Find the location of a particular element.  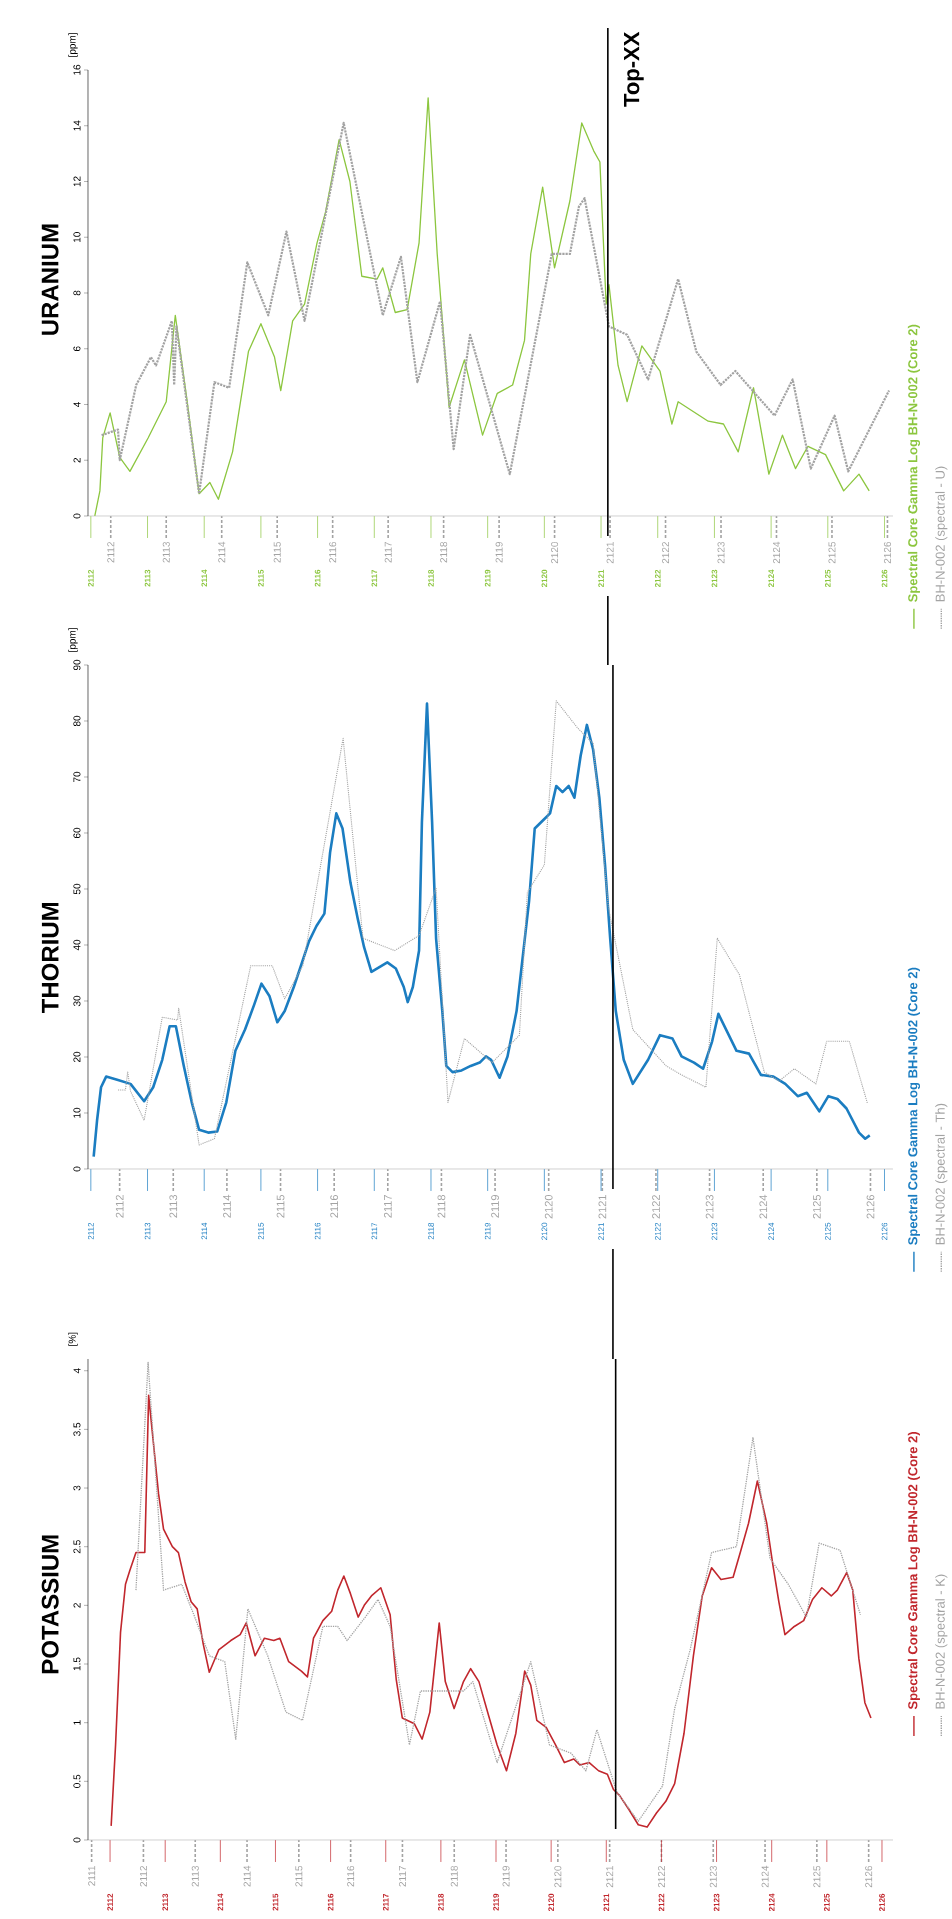

text: POTASSIUM is located at coordinates (50, 1604).